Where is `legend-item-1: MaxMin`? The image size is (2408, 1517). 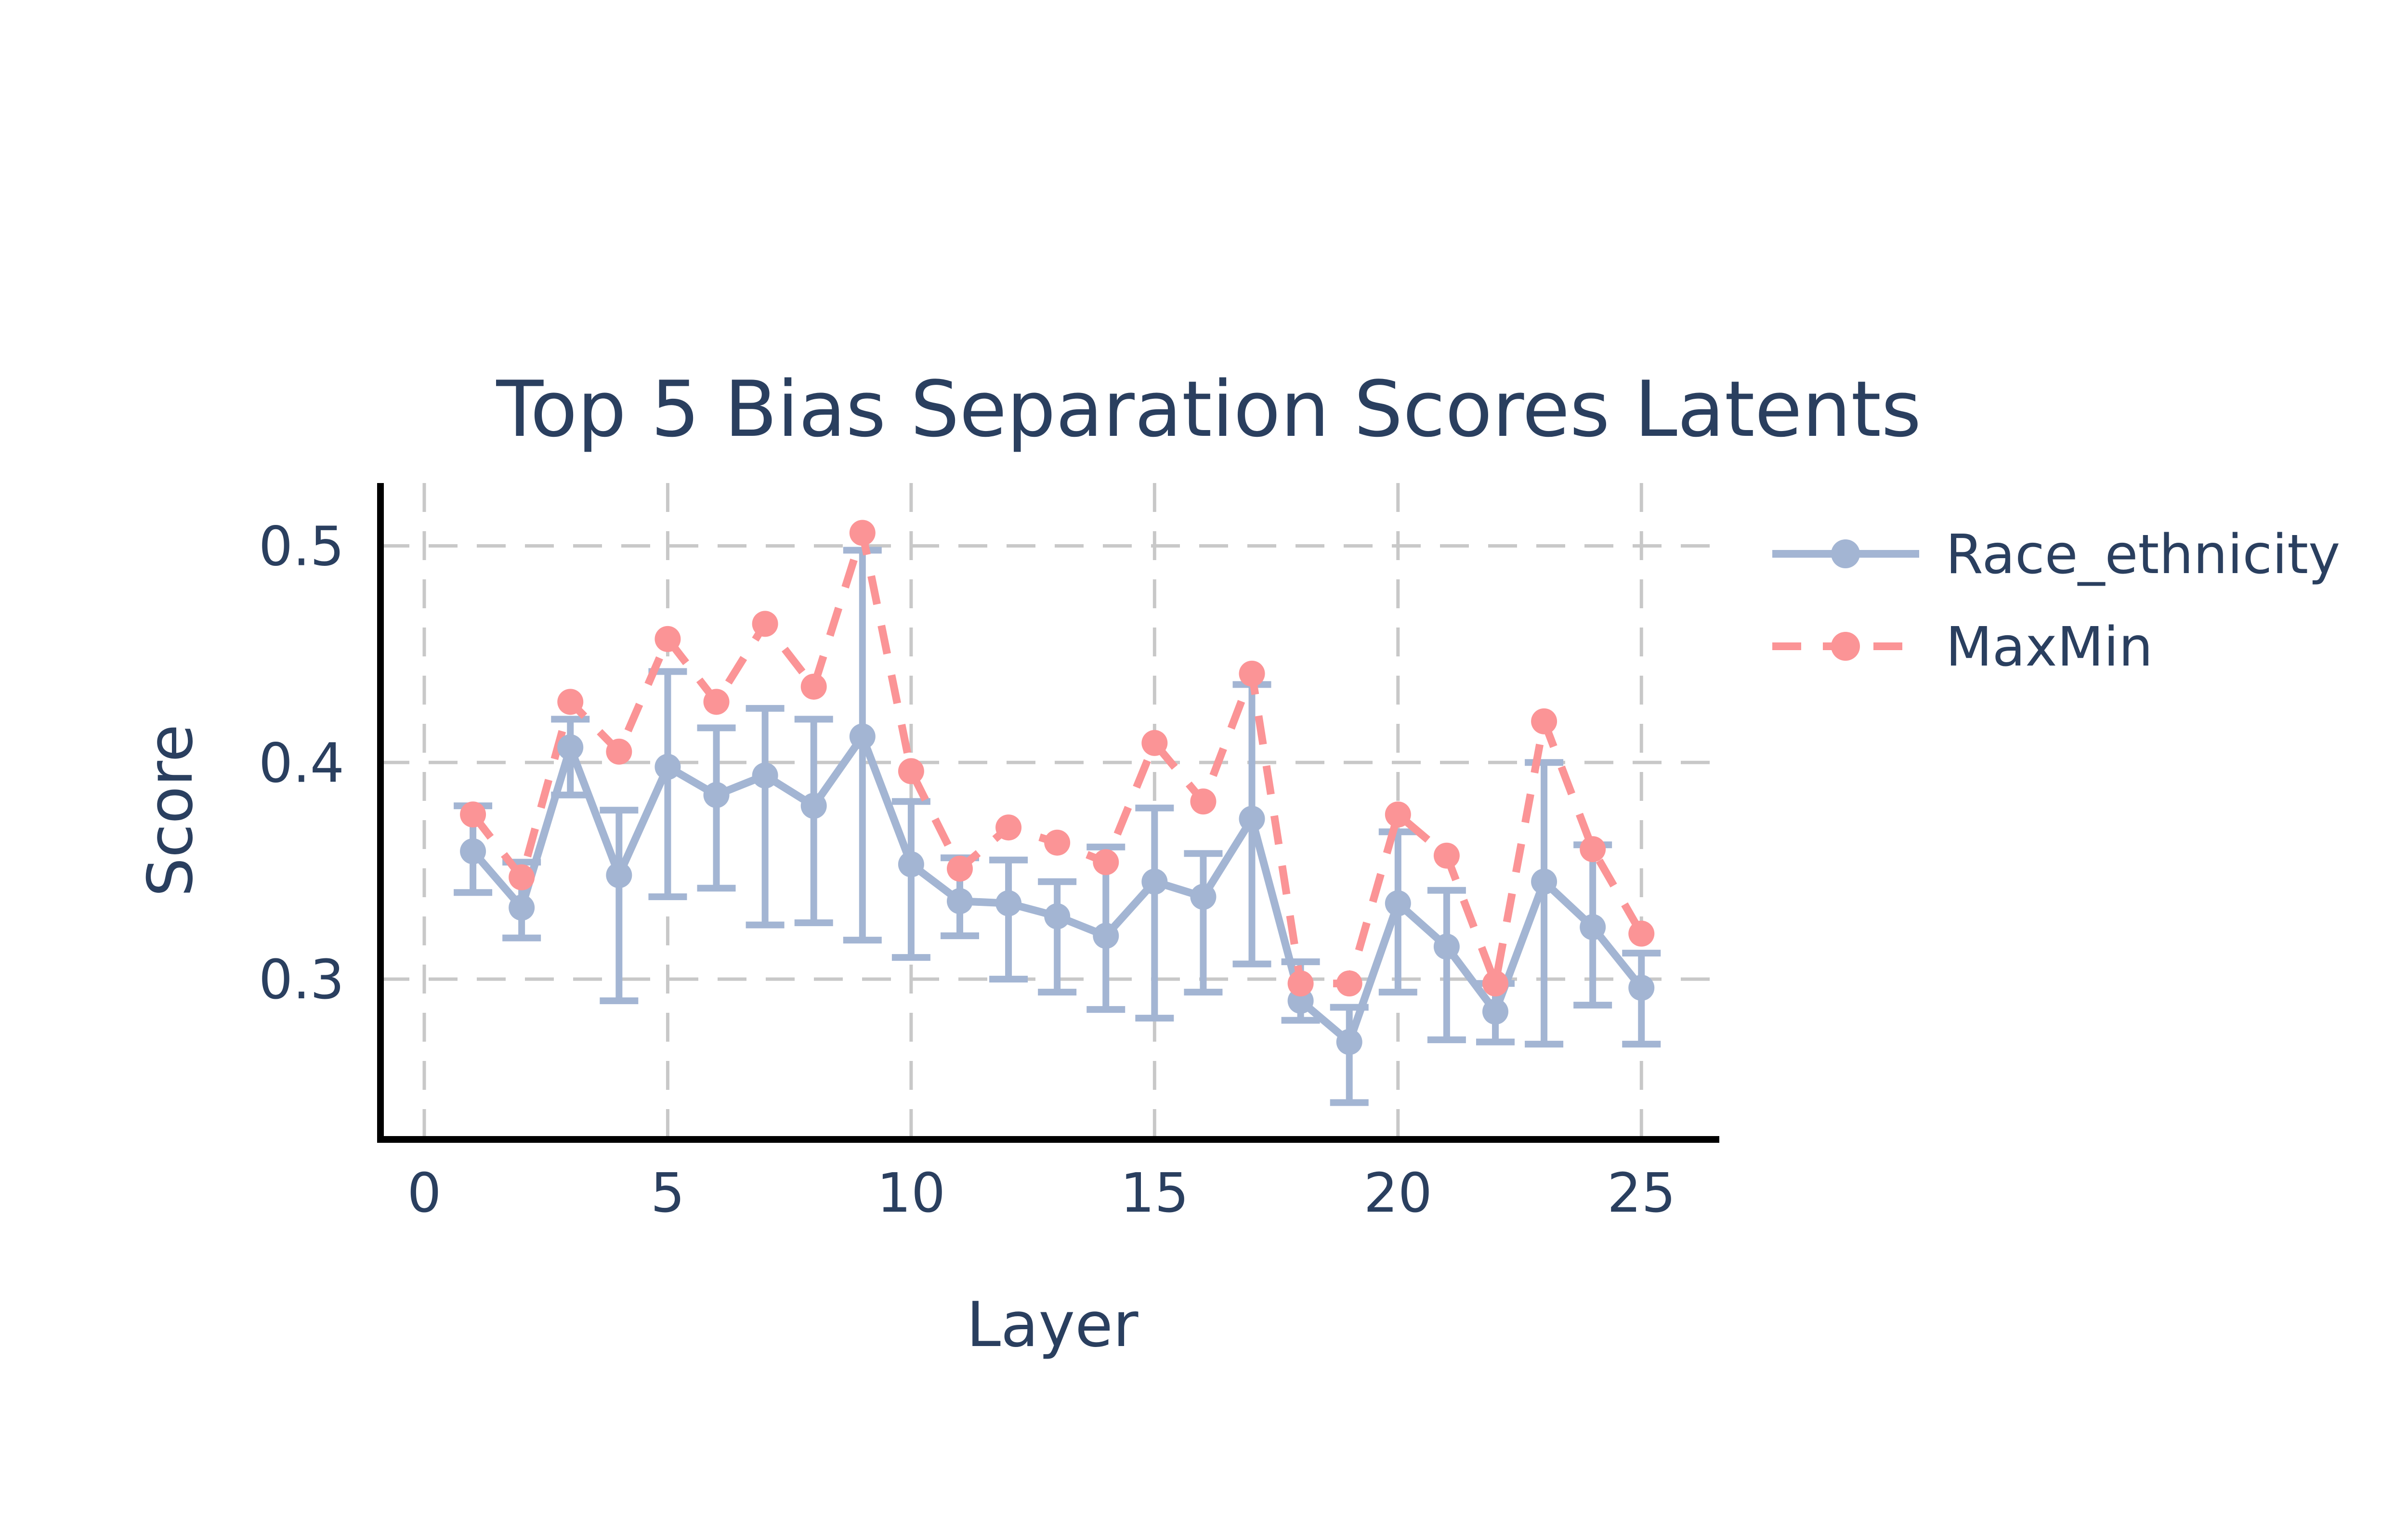
legend-item-1: MaxMin is located at coordinates (1962, 647).